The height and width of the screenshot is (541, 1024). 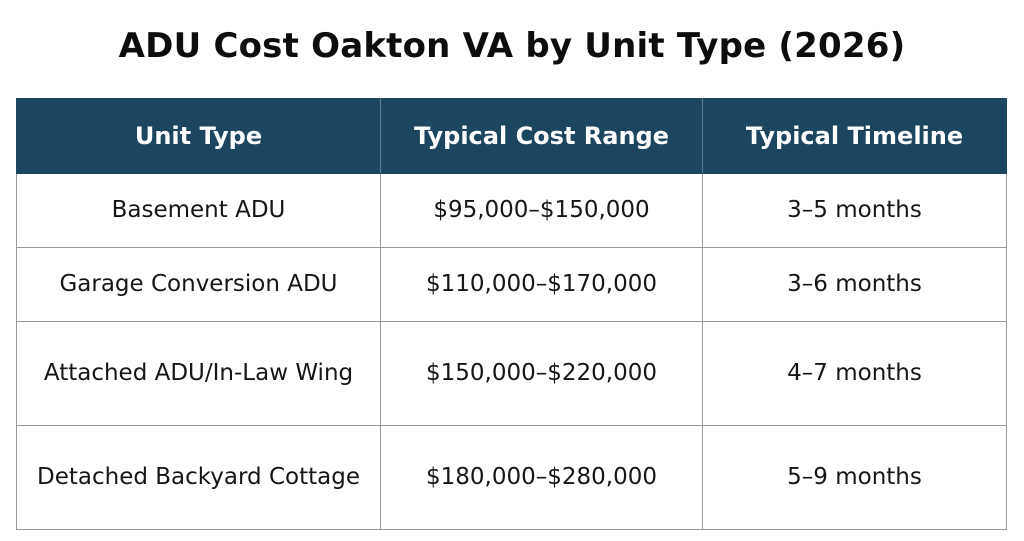 I want to click on cell-cost-range: $150,000–$220,000, so click(x=541, y=373).